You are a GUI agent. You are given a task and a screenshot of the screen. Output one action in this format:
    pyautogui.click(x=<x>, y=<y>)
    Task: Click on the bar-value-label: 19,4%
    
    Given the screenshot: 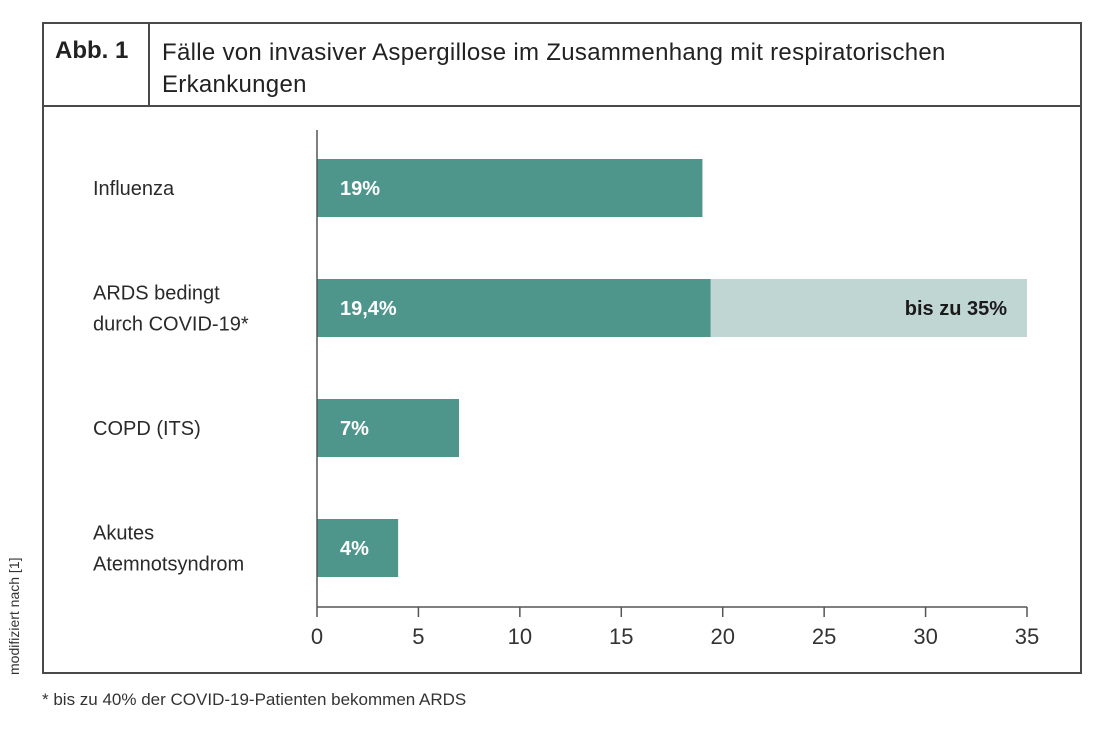 What is the action you would take?
    pyautogui.click(x=368, y=309)
    